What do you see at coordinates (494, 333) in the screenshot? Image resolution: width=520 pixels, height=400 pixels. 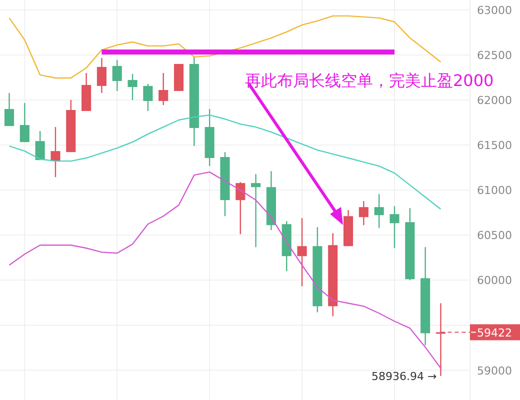 I see `ref-line-label: 59422` at bounding box center [494, 333].